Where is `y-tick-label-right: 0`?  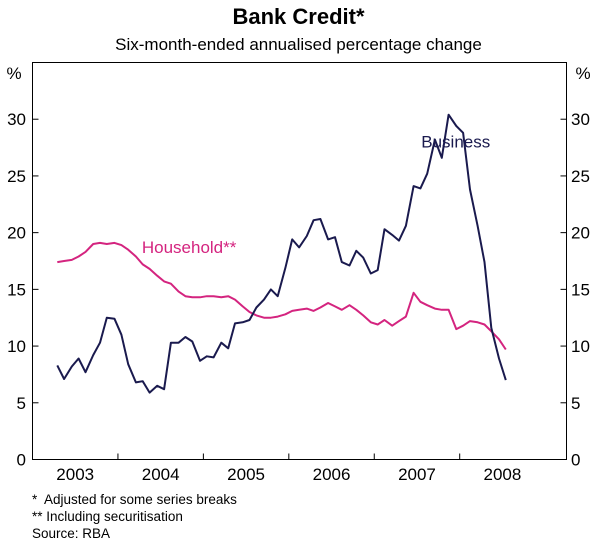
y-tick-label-right: 0 is located at coordinates (575, 460).